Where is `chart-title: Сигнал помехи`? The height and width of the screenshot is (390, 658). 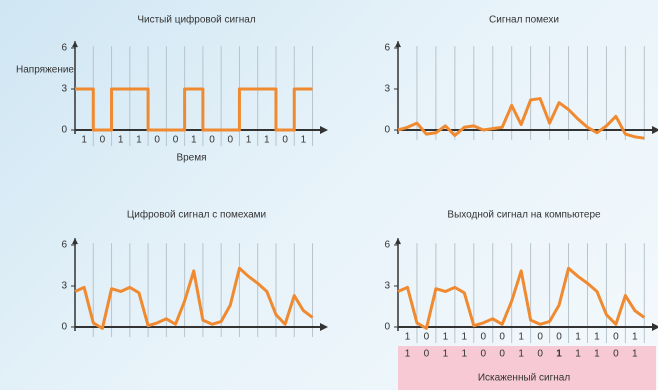
chart-title: Сигнал помехи is located at coordinates (524, 20).